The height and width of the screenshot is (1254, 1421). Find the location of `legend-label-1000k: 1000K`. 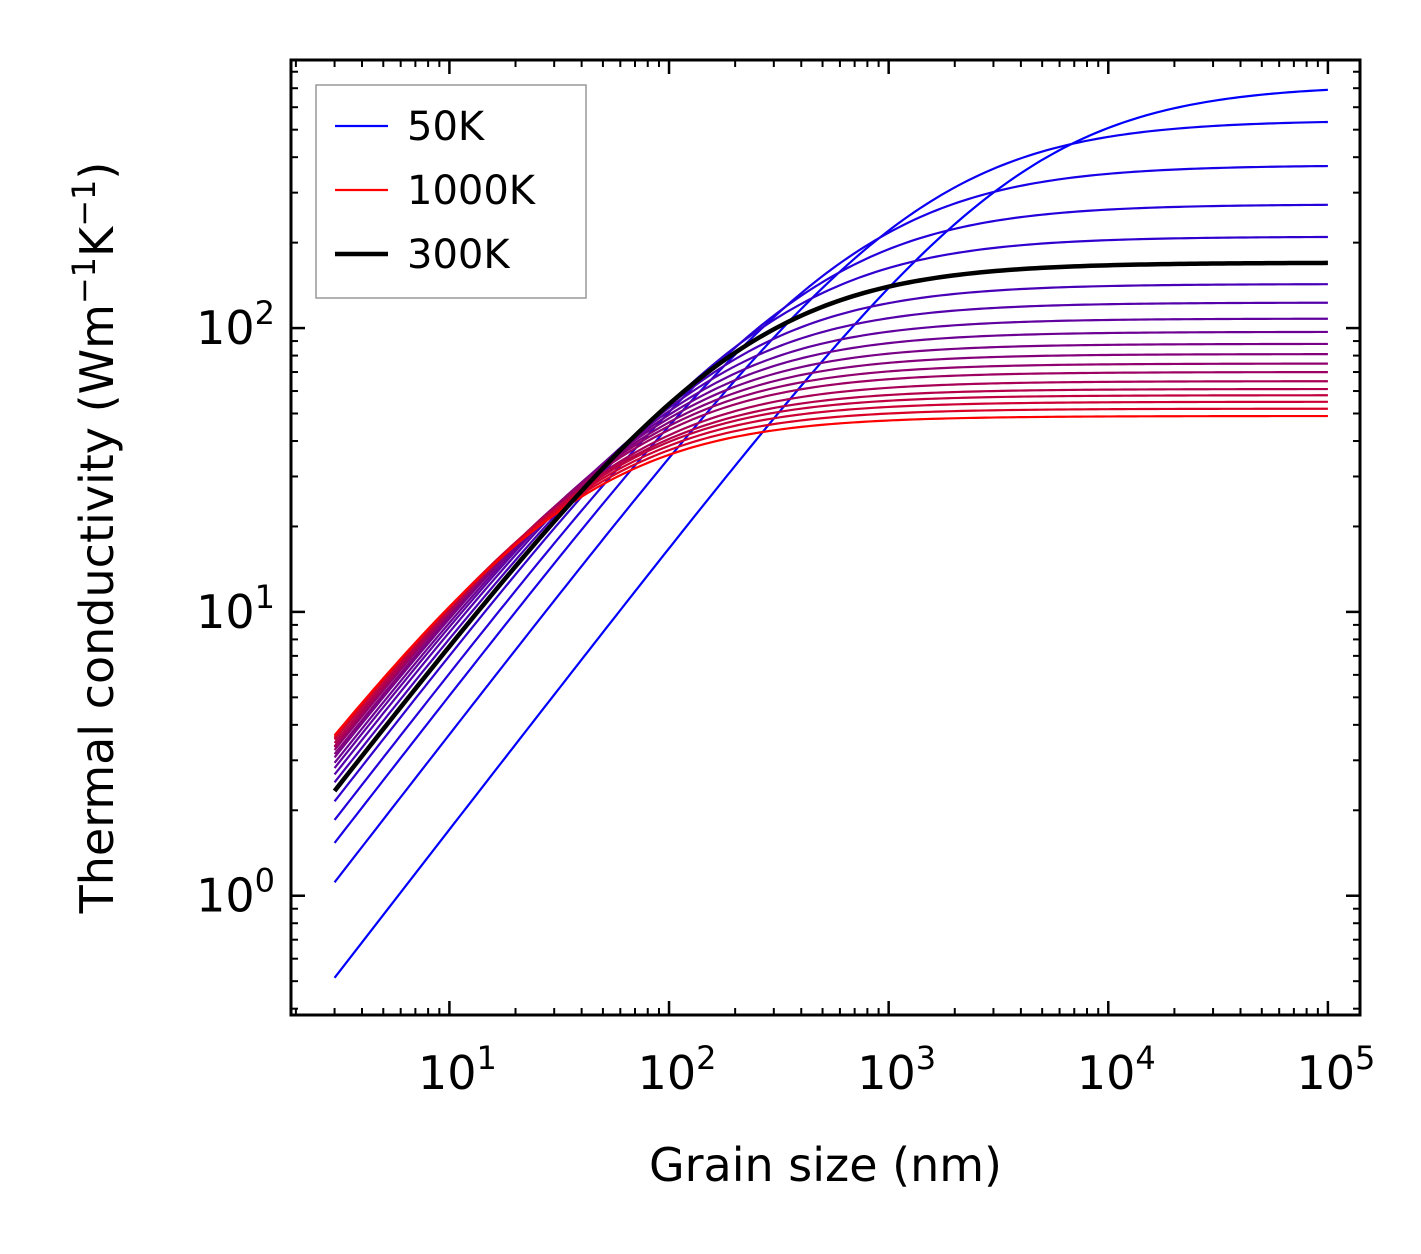

legend-label-1000k: 1000K is located at coordinates (472, 191).